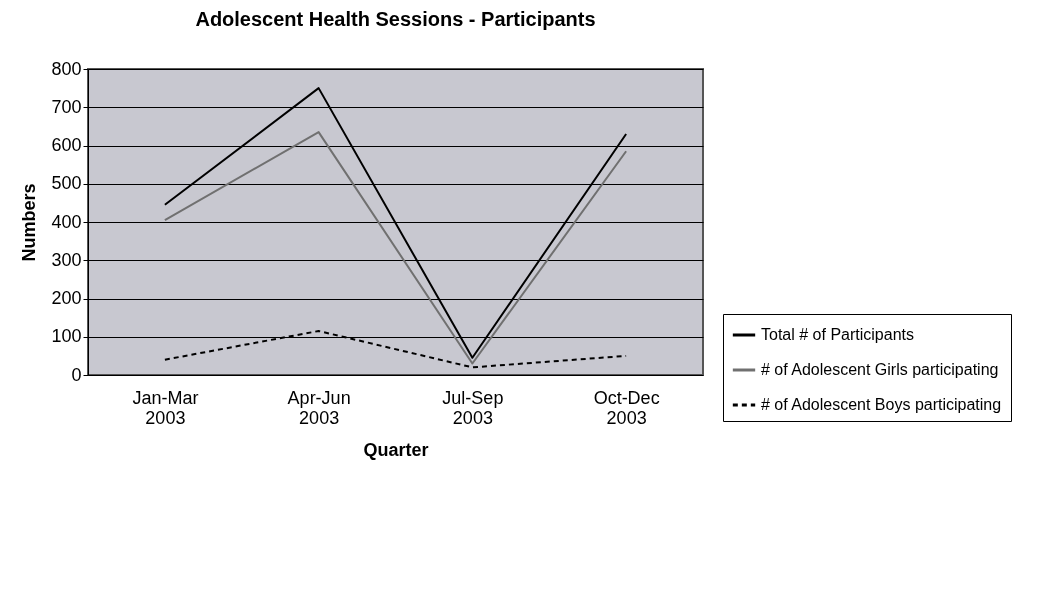 The height and width of the screenshot is (595, 1042). I want to click on y-tick-label: 100, so click(66, 336).